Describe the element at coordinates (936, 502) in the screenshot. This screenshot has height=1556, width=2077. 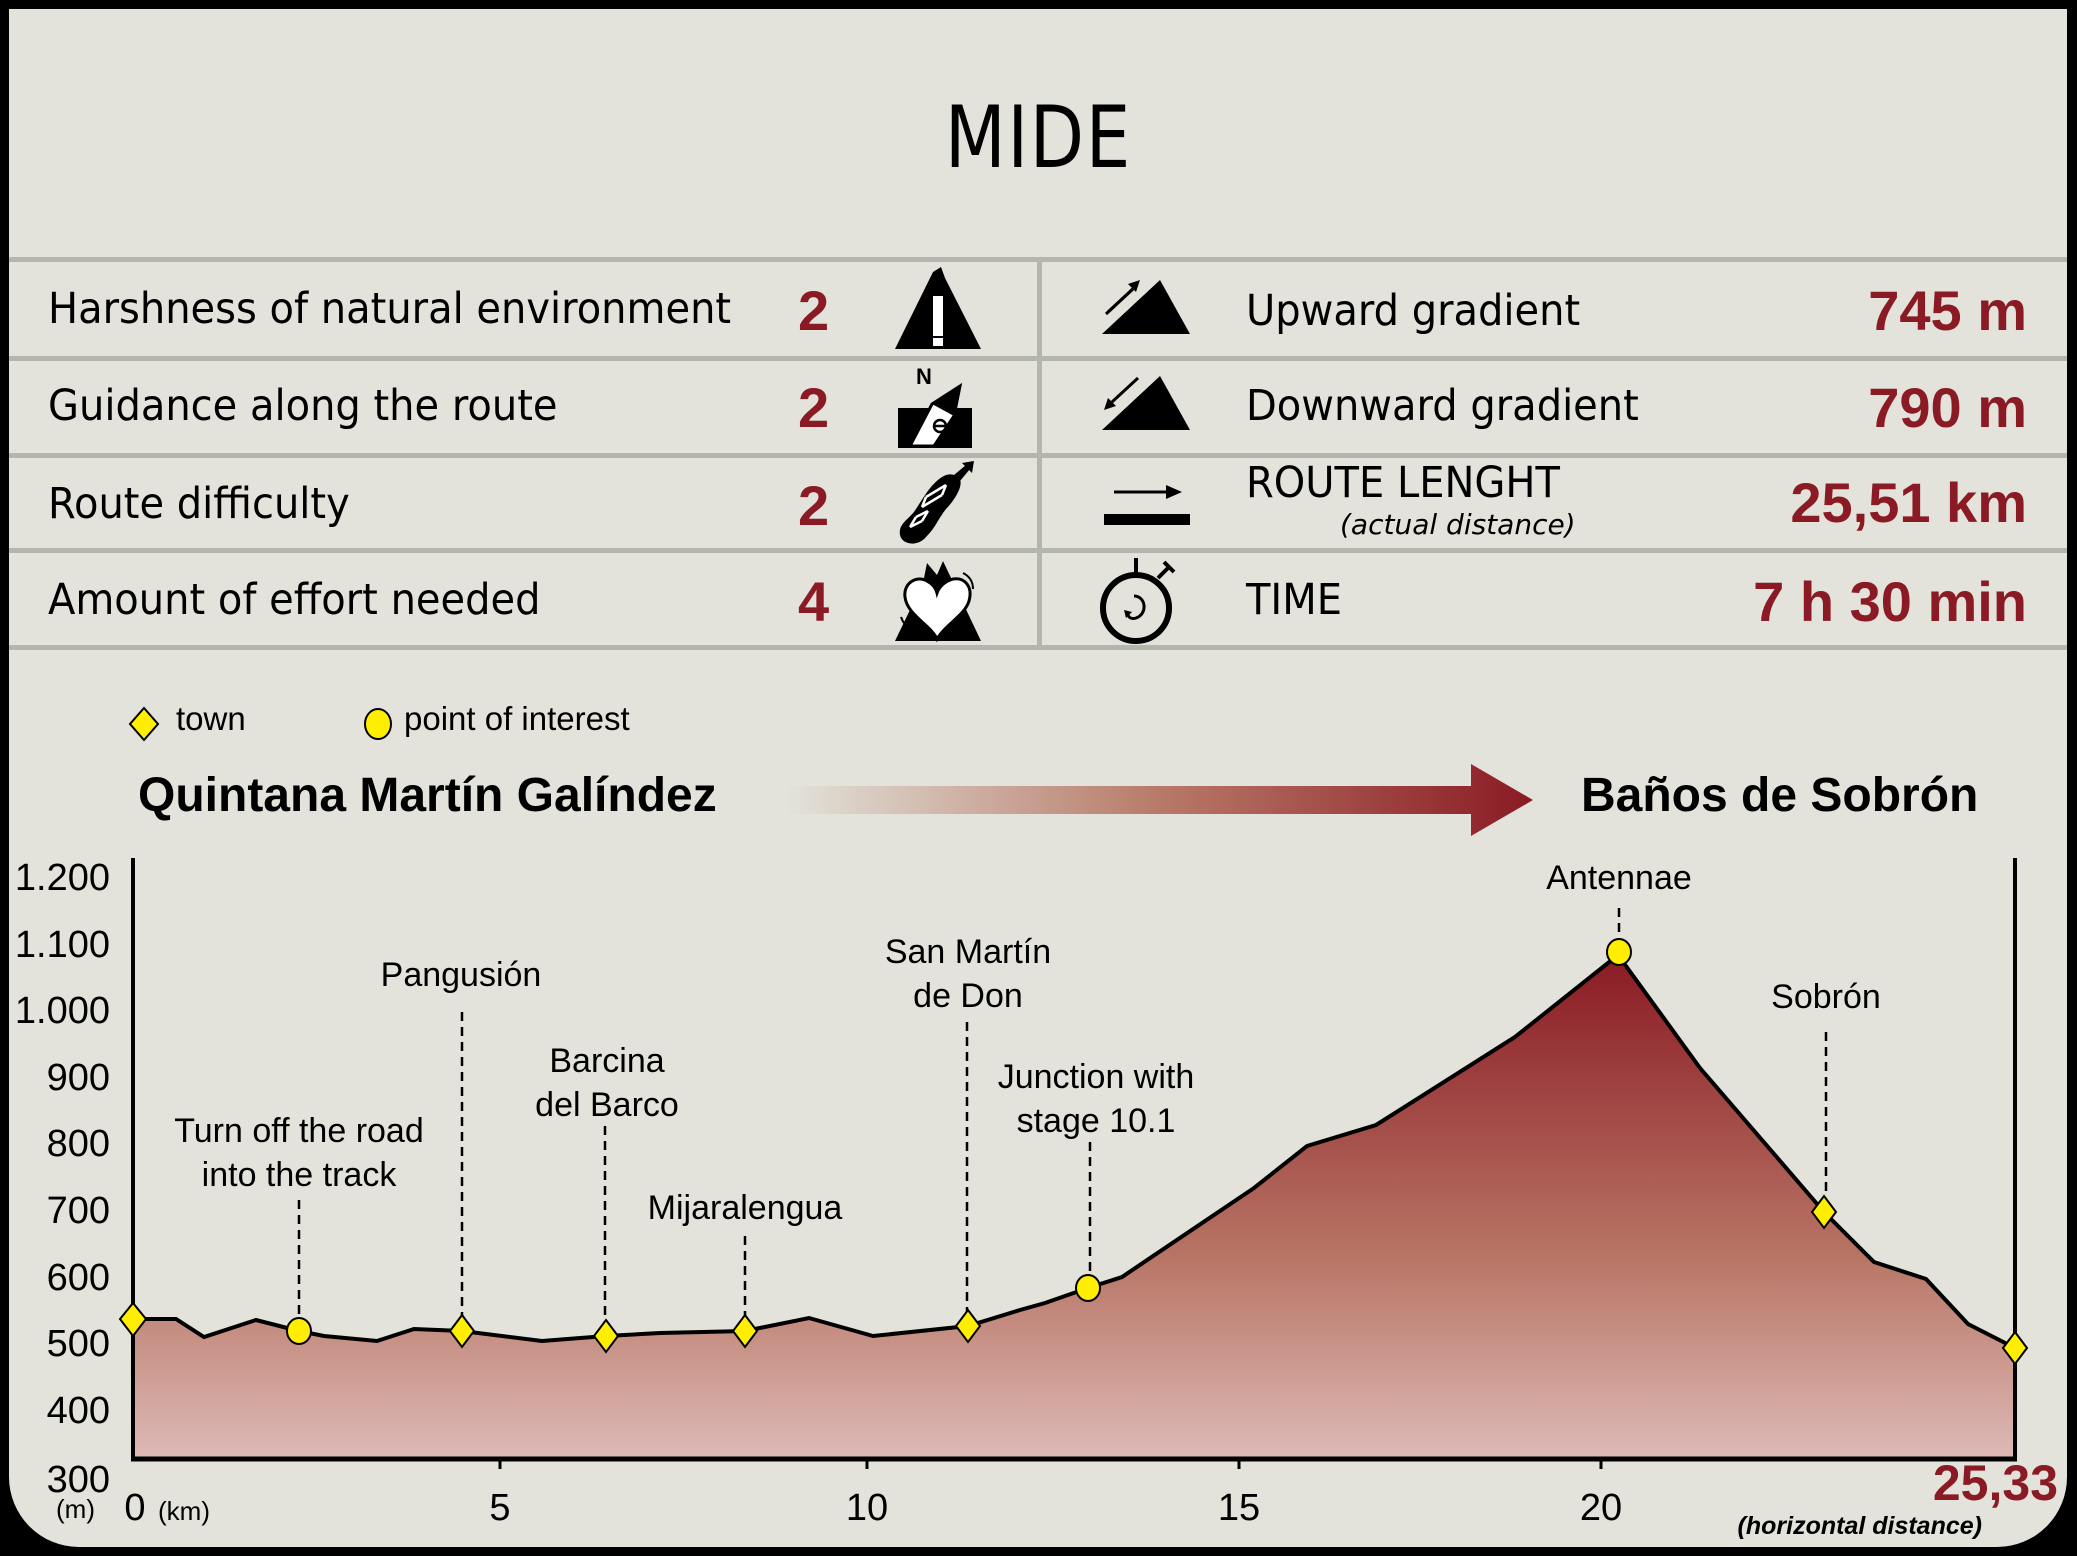
I see `footprint-icon` at that location.